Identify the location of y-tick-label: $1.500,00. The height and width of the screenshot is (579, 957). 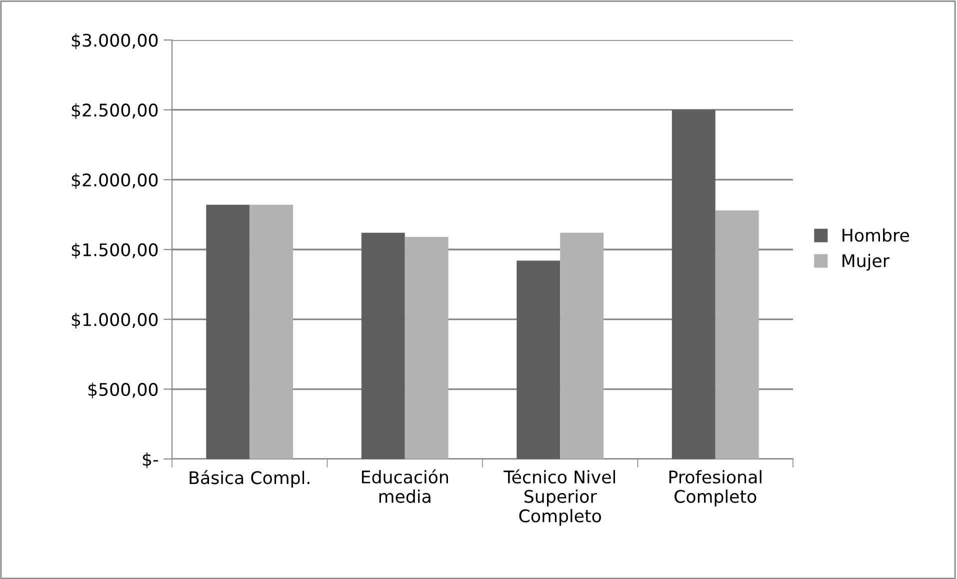
(115, 250).